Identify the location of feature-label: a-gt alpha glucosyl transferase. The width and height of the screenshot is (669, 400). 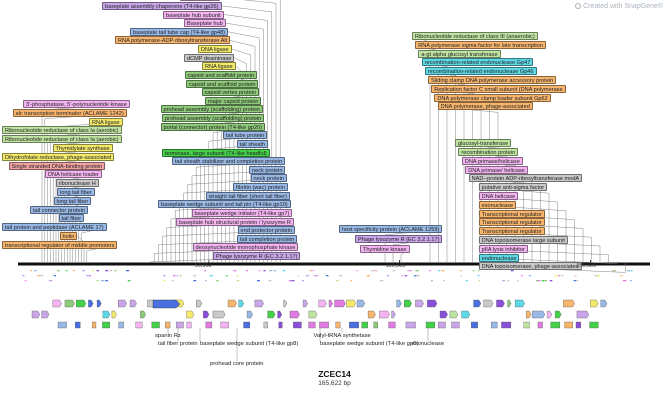
(459, 53).